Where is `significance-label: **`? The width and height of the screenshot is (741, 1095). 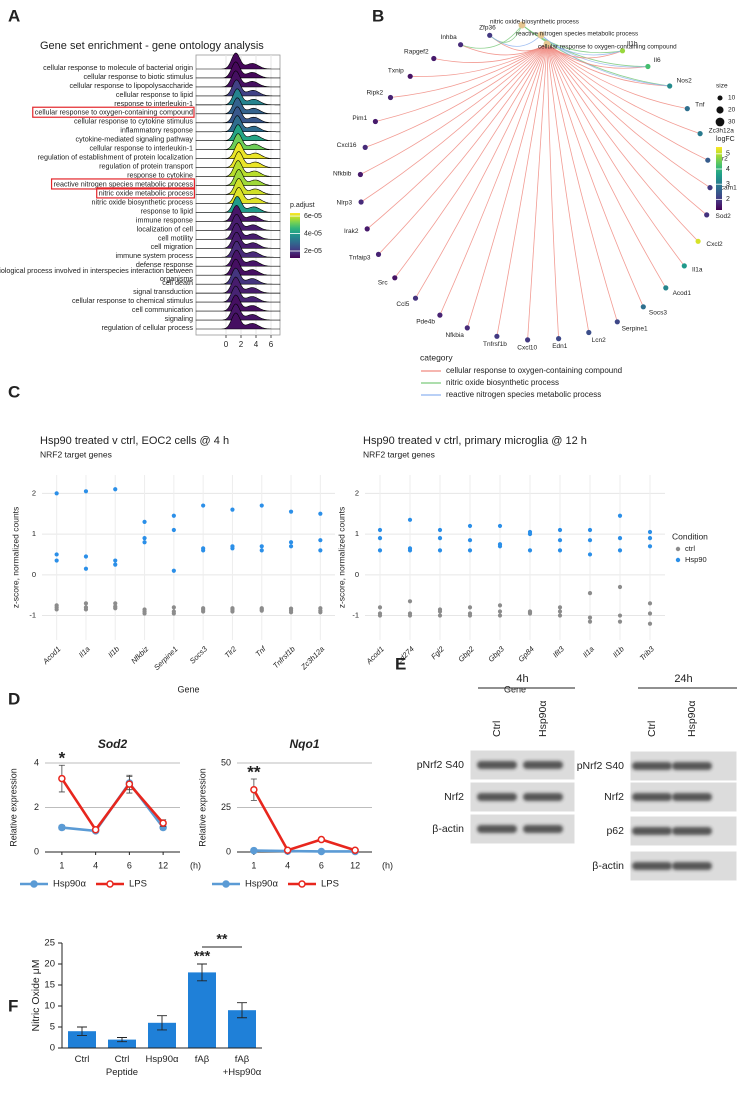
significance-label: ** is located at coordinates (254, 772).